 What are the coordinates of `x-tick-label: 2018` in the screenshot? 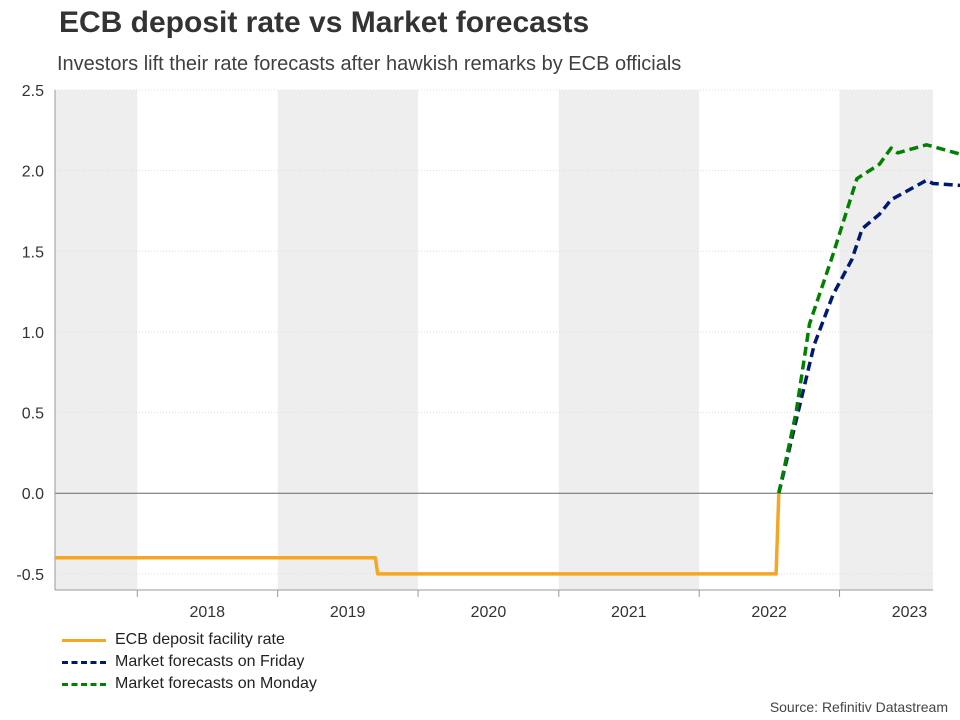 It's located at (207, 612).